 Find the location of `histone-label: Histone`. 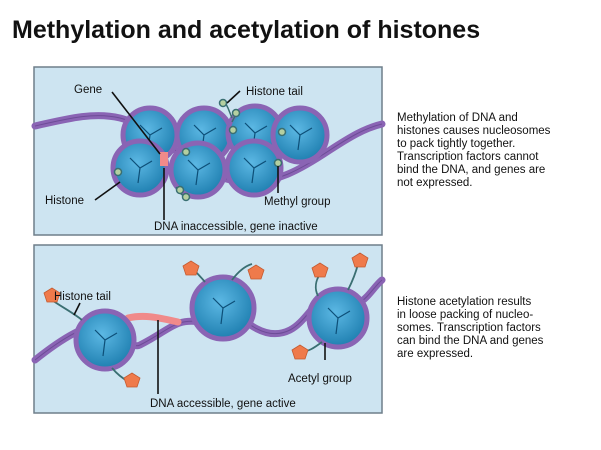

histone-label: Histone is located at coordinates (64, 201).